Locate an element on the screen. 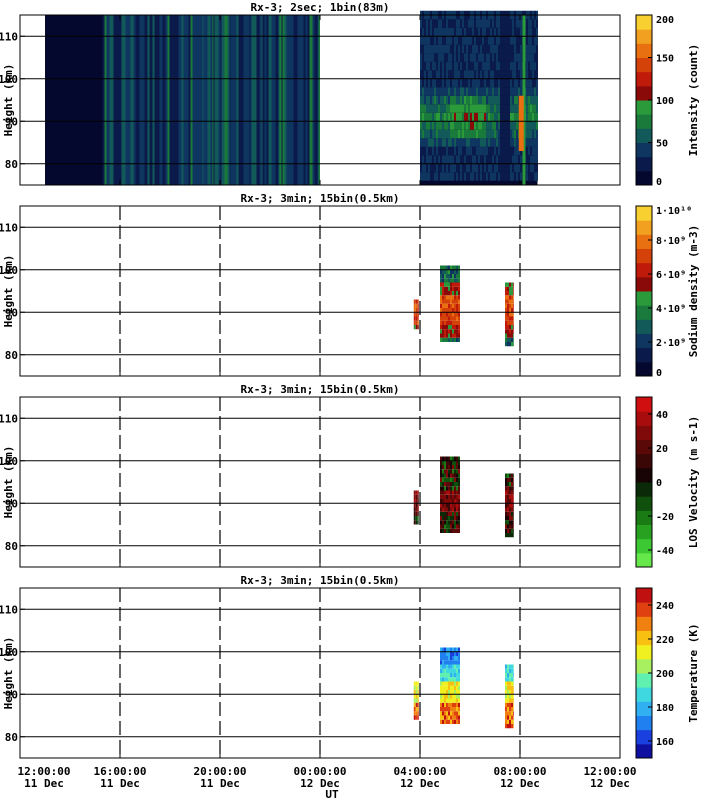 The height and width of the screenshot is (800, 708). y-tick-label: 110 is located at coordinates (9, 36).